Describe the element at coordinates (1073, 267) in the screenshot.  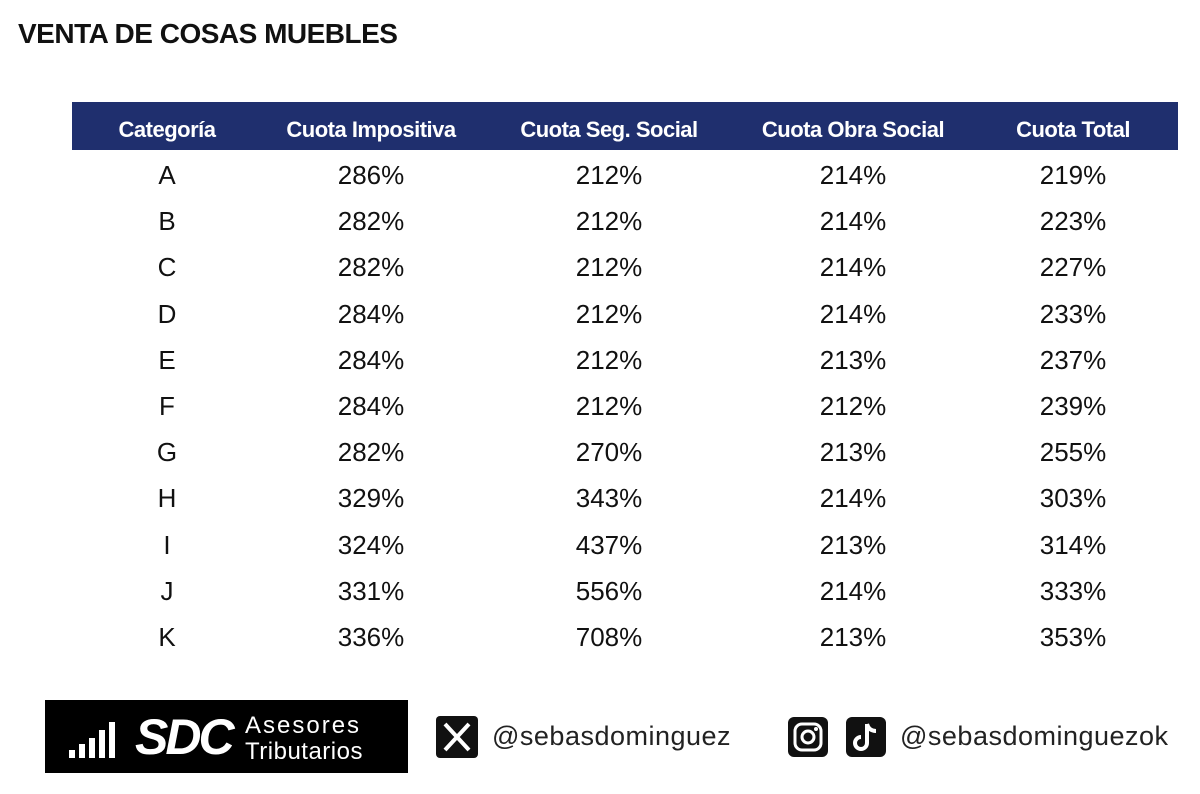
I see `table-cell: 227%` at that location.